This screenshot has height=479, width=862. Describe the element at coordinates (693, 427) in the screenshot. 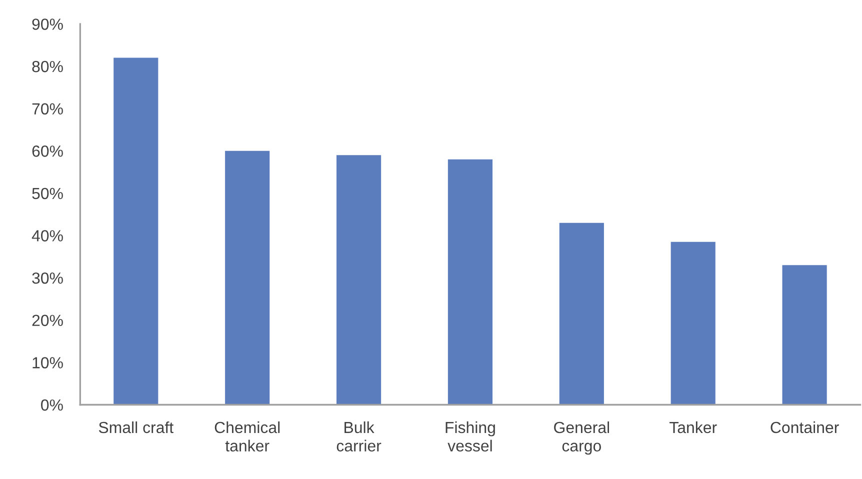

I see `x-tick-label: Tanker` at that location.